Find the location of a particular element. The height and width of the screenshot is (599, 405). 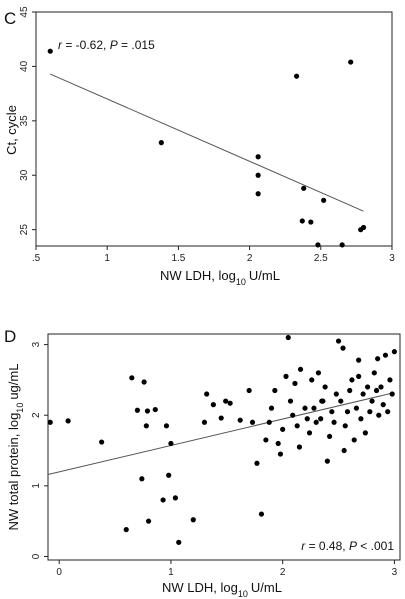

panel-d-annotation-p: P is located at coordinates (353, 546).